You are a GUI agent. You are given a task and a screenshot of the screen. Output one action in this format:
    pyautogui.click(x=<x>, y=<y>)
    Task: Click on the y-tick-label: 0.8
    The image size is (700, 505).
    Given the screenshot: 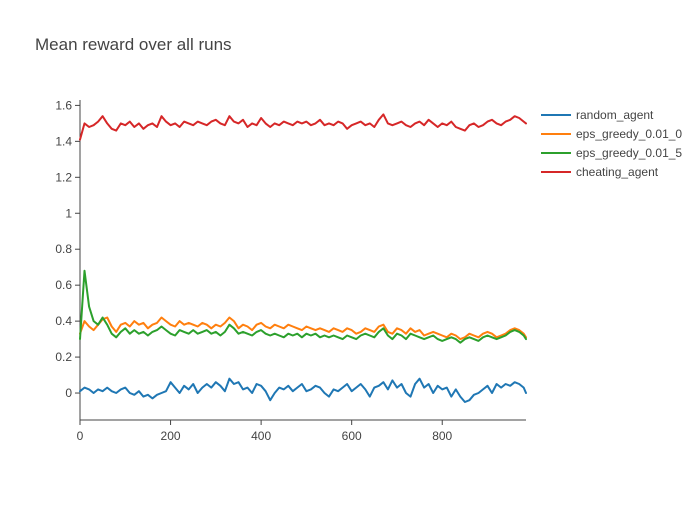 What is the action you would take?
    pyautogui.click(x=63, y=249)
    